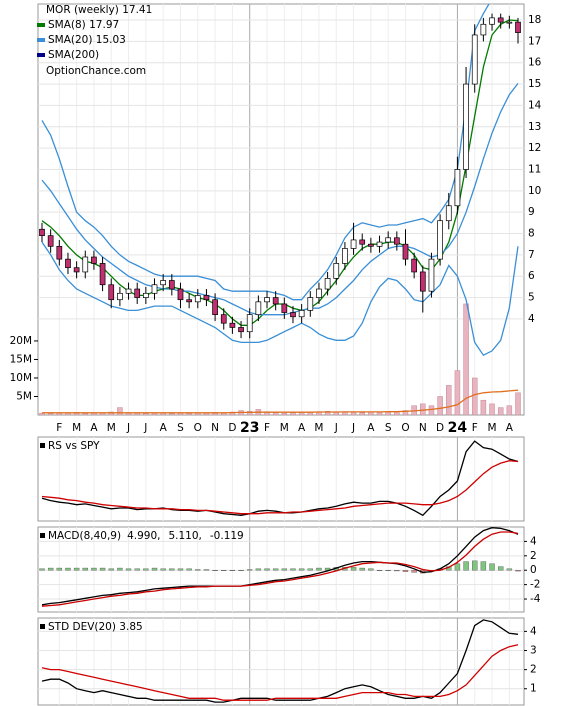 Image resolution: width=566 pixels, height=706 pixels. I want to click on y-tick-label: 13, so click(534, 127).